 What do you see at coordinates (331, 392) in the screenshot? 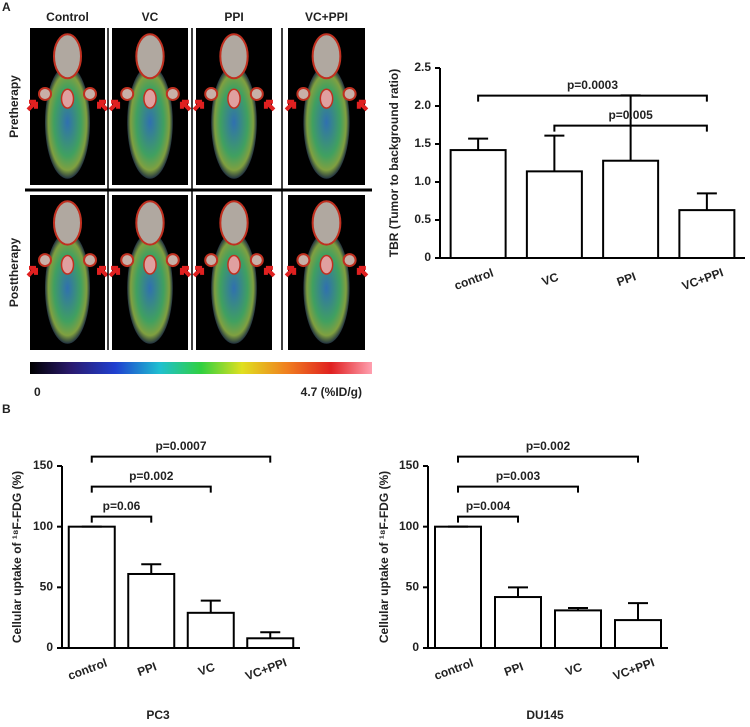
I see `colorbar-label: 4.7 (%ID/g)` at bounding box center [331, 392].